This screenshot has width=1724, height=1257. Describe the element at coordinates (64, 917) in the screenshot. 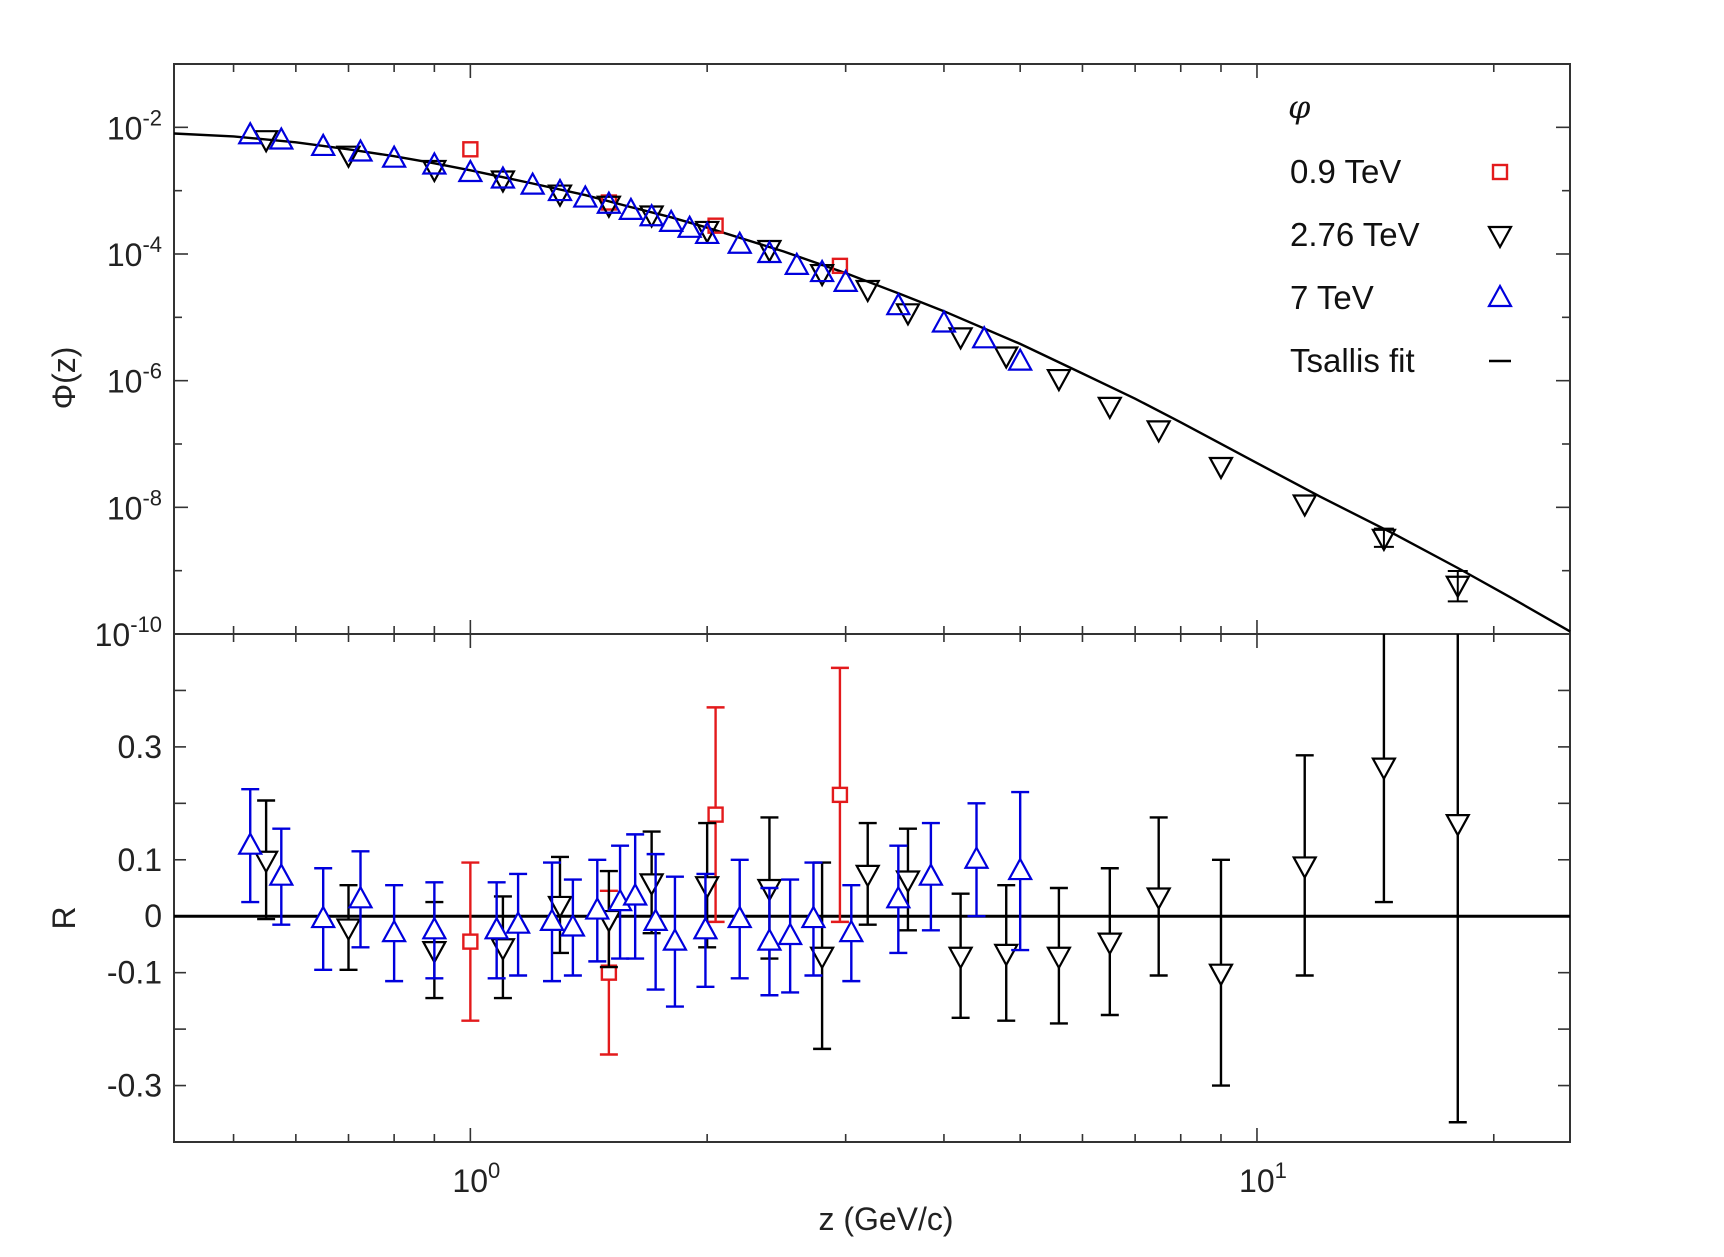

I see `y-axis-title-bottom: R` at that location.